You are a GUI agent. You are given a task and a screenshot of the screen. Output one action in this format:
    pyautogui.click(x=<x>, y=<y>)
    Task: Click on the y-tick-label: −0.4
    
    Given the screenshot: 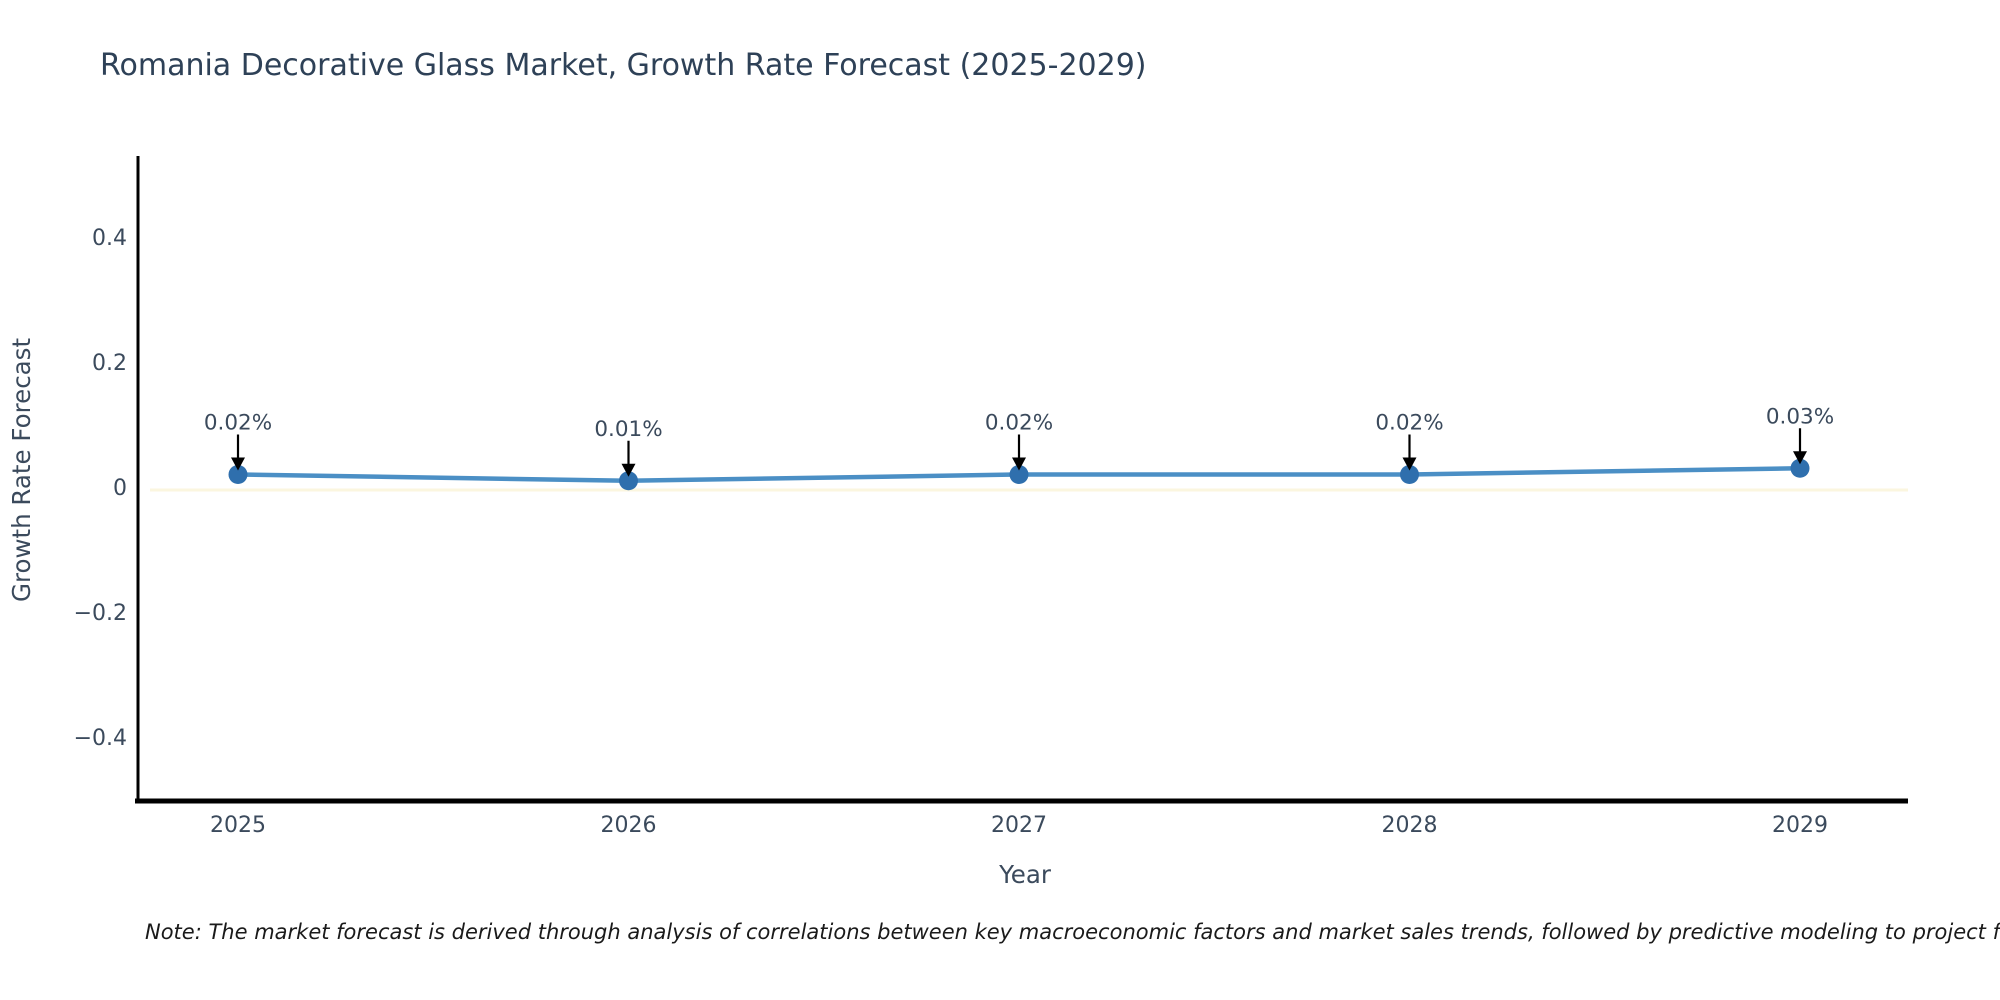 What is the action you would take?
    pyautogui.click(x=100, y=738)
    